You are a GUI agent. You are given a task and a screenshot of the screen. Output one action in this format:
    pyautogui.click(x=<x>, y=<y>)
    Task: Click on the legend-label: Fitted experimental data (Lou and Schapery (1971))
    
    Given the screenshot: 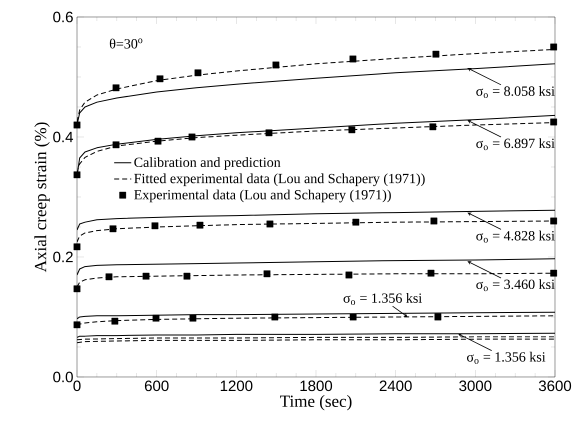 What is the action you would take?
    pyautogui.click(x=279, y=179)
    